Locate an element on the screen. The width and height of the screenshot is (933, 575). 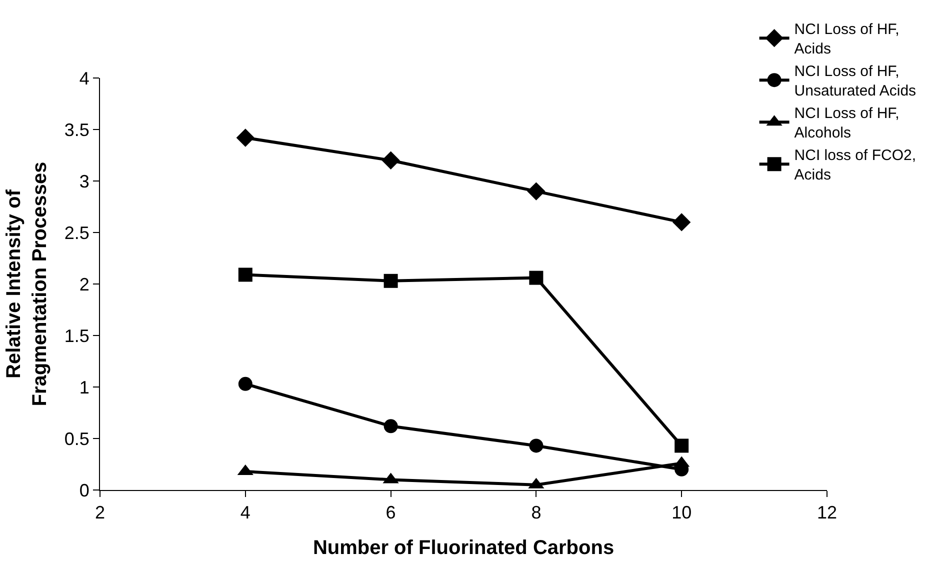
x-tick-label: 8 is located at coordinates (536, 512).